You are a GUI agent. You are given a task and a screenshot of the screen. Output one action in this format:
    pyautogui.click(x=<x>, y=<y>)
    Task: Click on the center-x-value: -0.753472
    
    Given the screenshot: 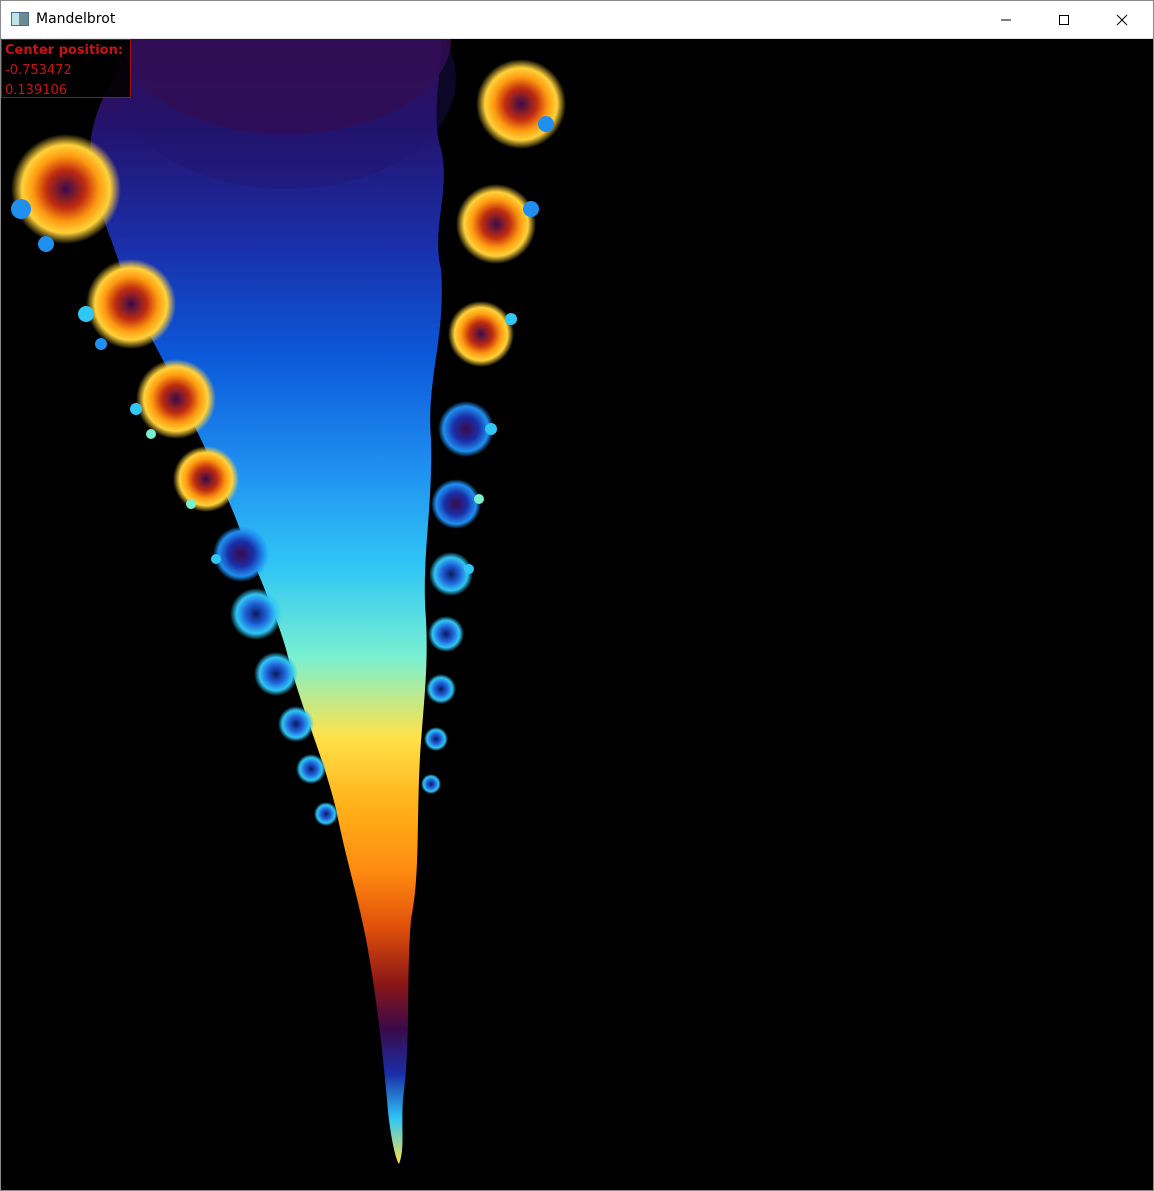 What is the action you would take?
    pyautogui.click(x=38, y=70)
    